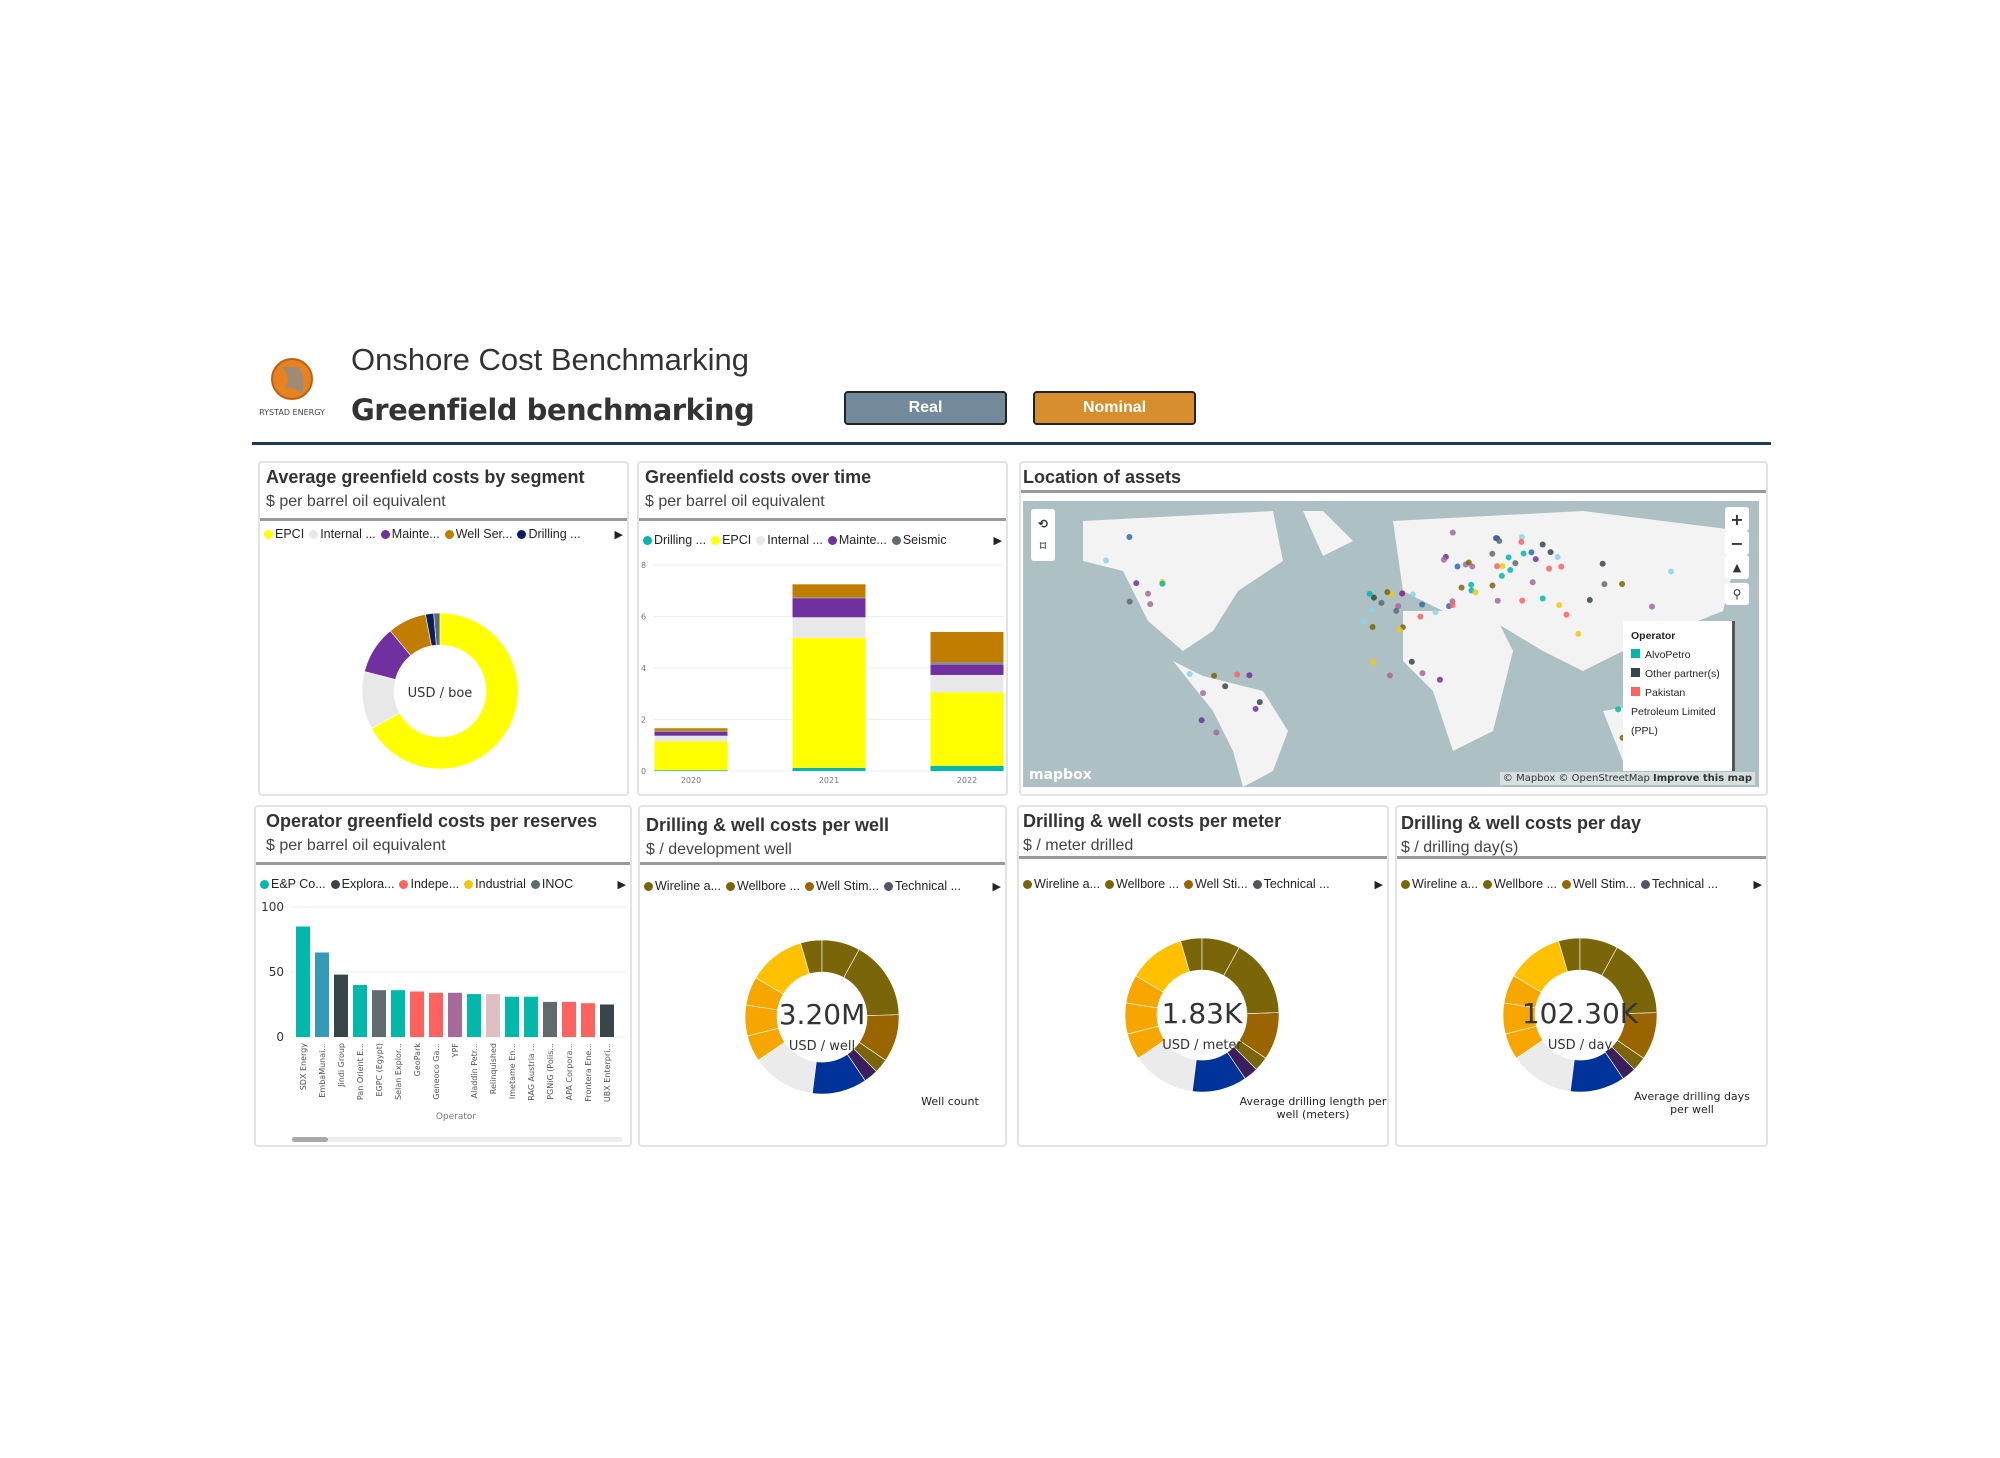  What do you see at coordinates (1677, 655) in the screenshot?
I see `map-legend-item: AlvoPetro` at bounding box center [1677, 655].